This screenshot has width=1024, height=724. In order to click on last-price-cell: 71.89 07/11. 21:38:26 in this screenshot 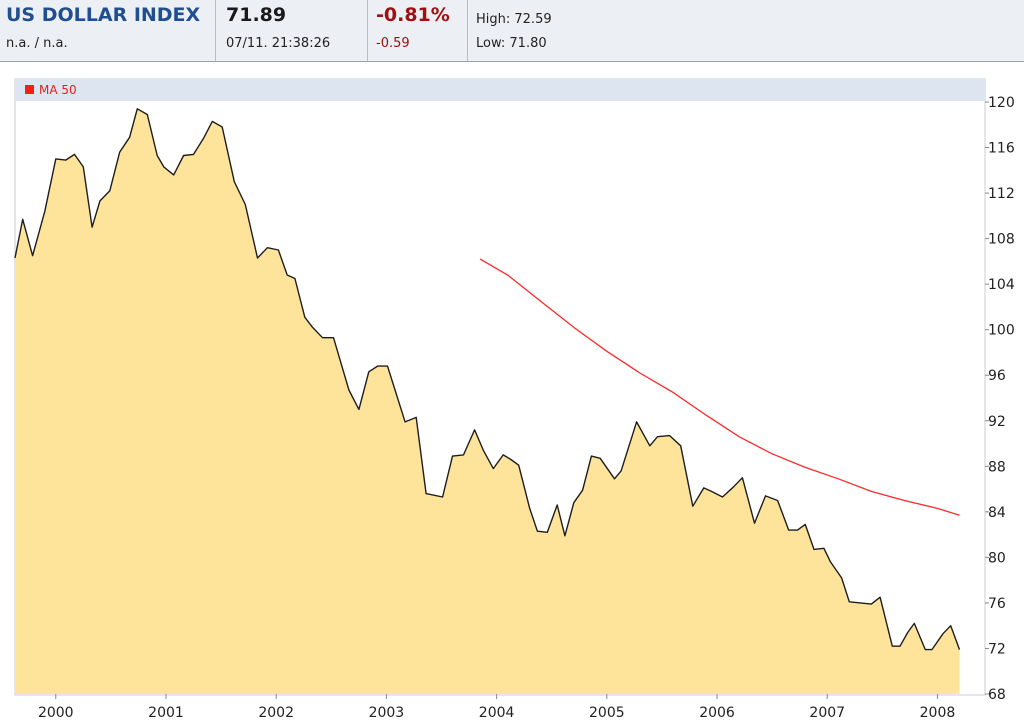, I will do `click(292, 30)`.